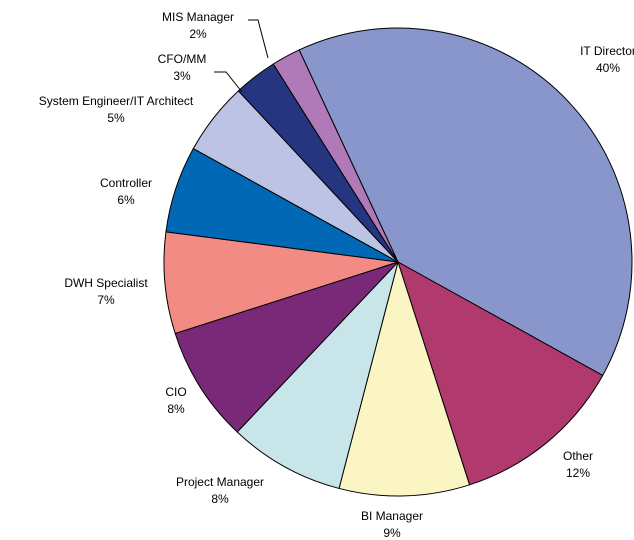  What do you see at coordinates (106, 283) in the screenshot?
I see `slice-label: DWH Specialist` at bounding box center [106, 283].